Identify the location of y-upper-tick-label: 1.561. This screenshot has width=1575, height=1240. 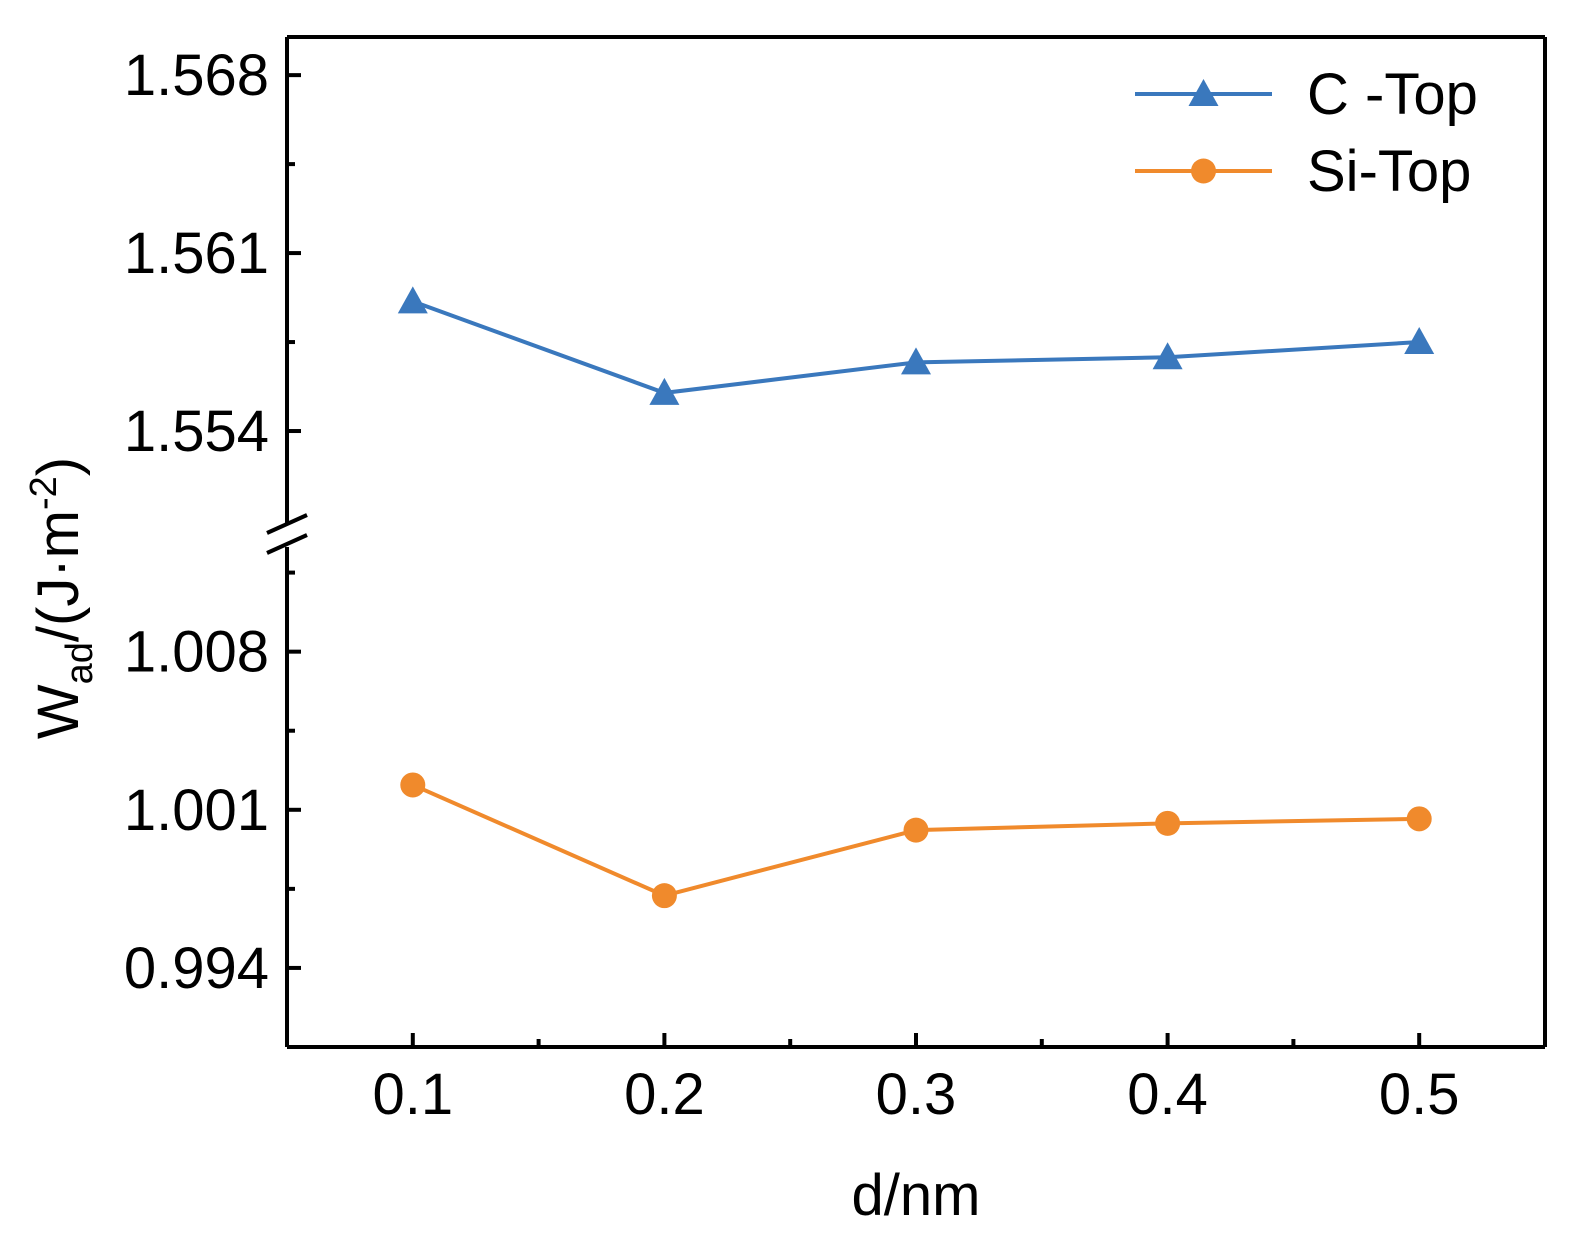
(196, 253).